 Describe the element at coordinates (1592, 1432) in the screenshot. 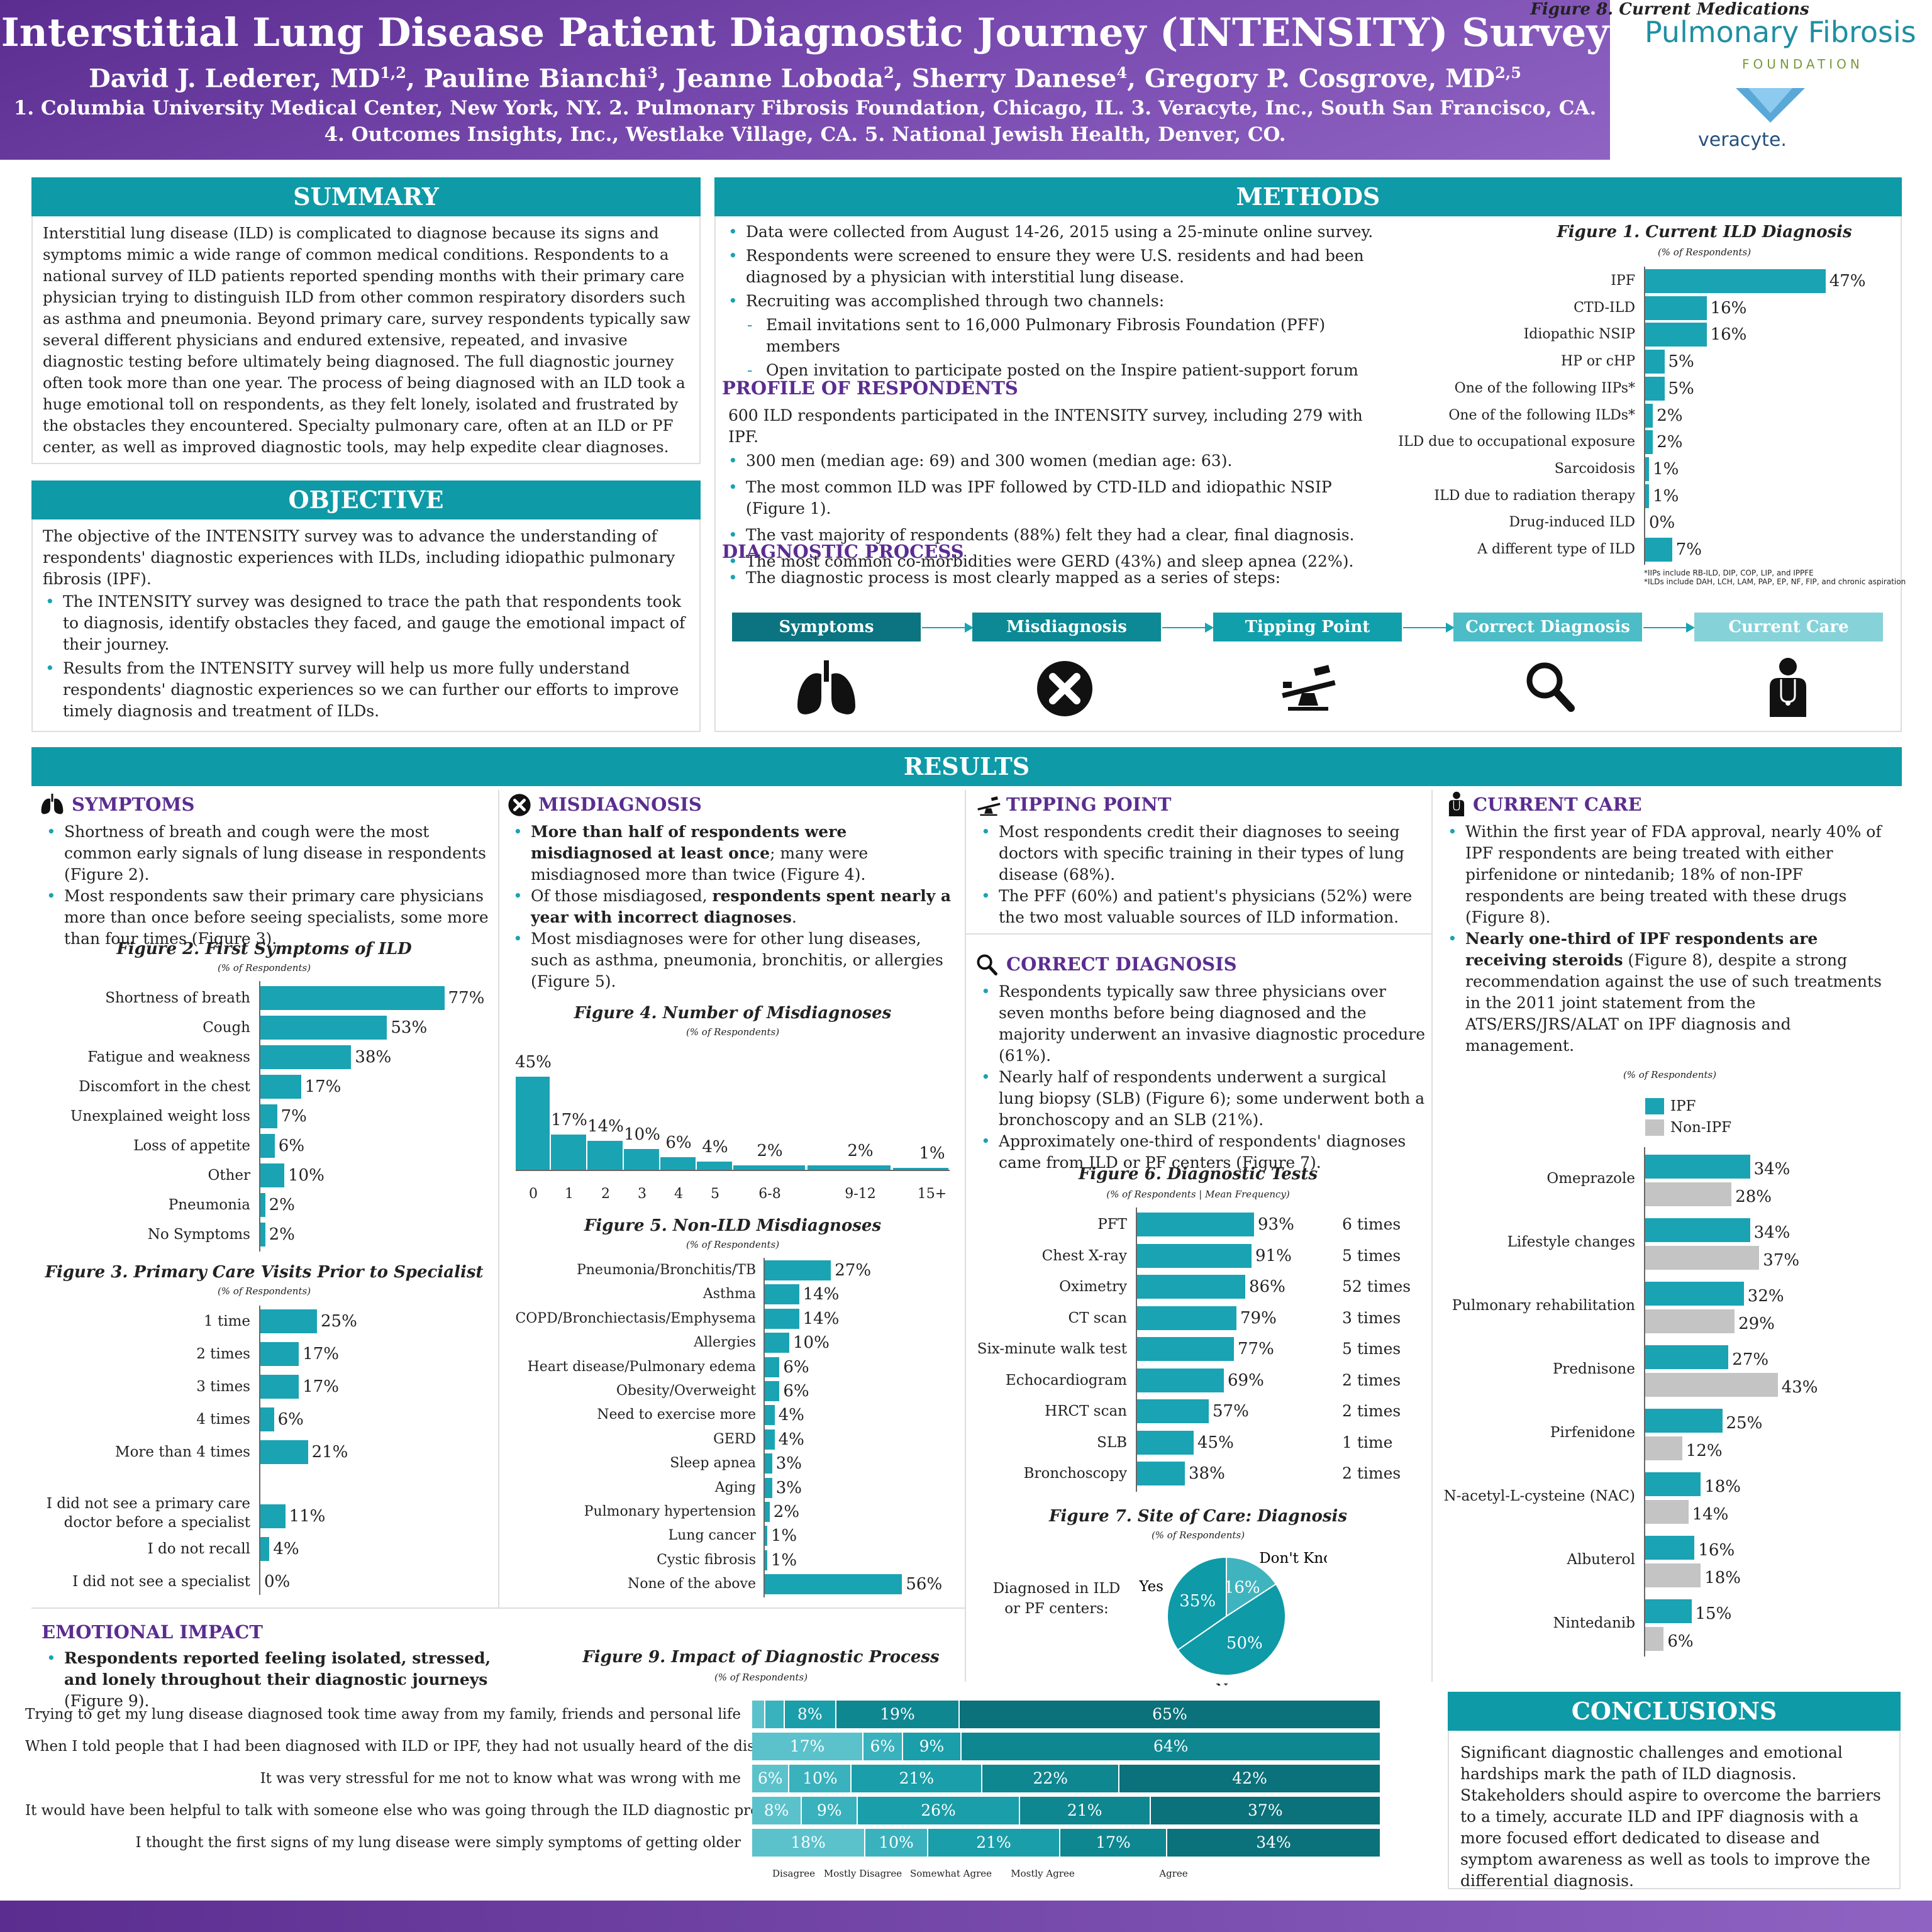

I see `fig8-label: Pirfenidone` at that location.